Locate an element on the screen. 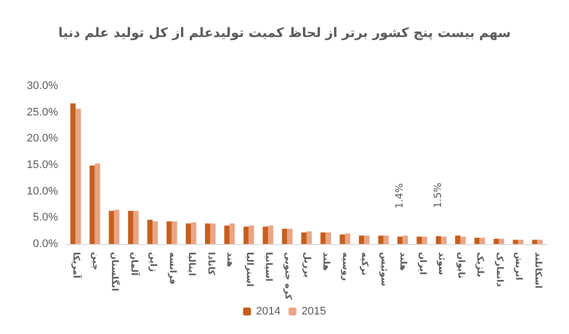 The height and width of the screenshot is (334, 569). x-tick-label: برزیل is located at coordinates (307, 265).